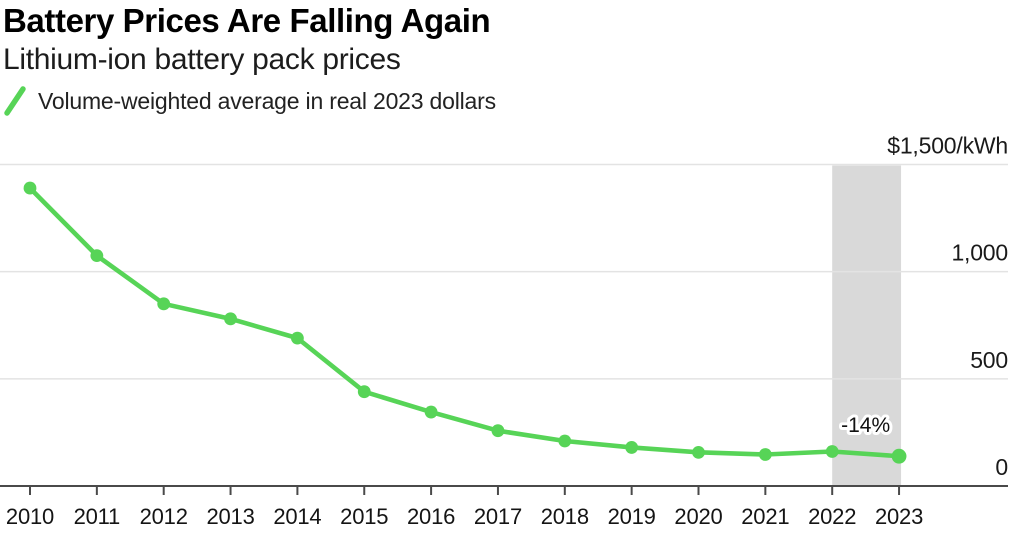  Describe the element at coordinates (30, 516) in the screenshot. I see `x-axis-label: 2010` at that location.